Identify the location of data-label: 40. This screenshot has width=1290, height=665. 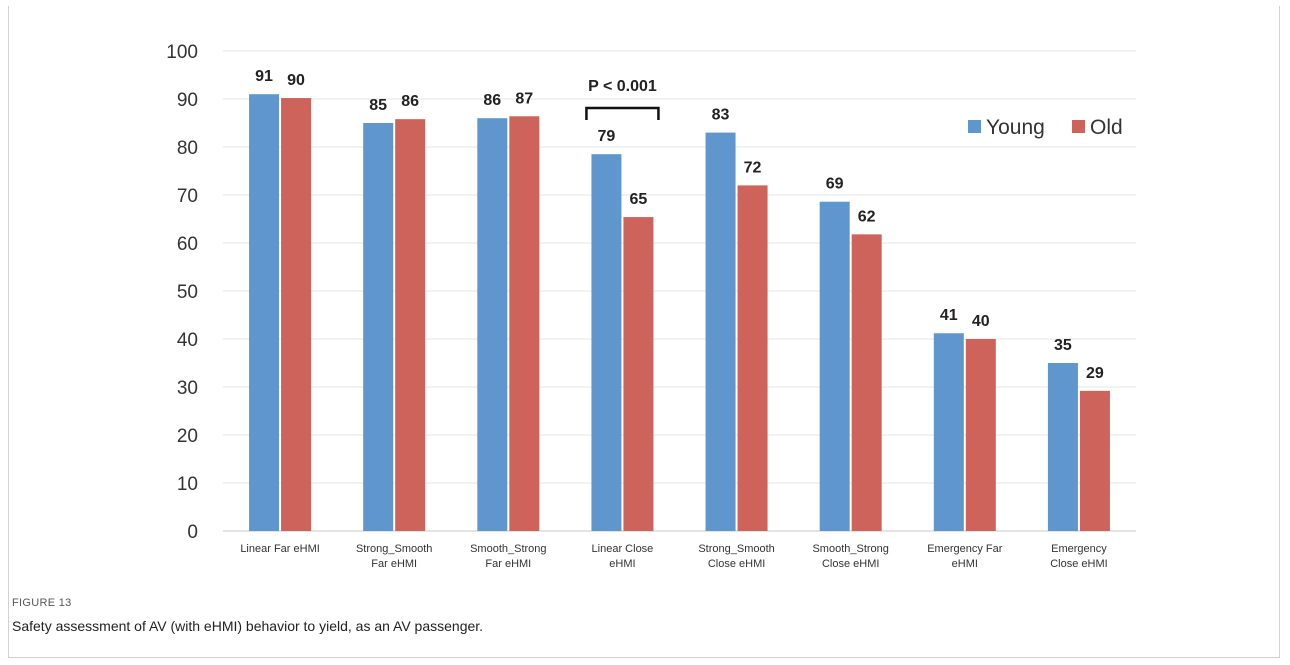
(981, 321).